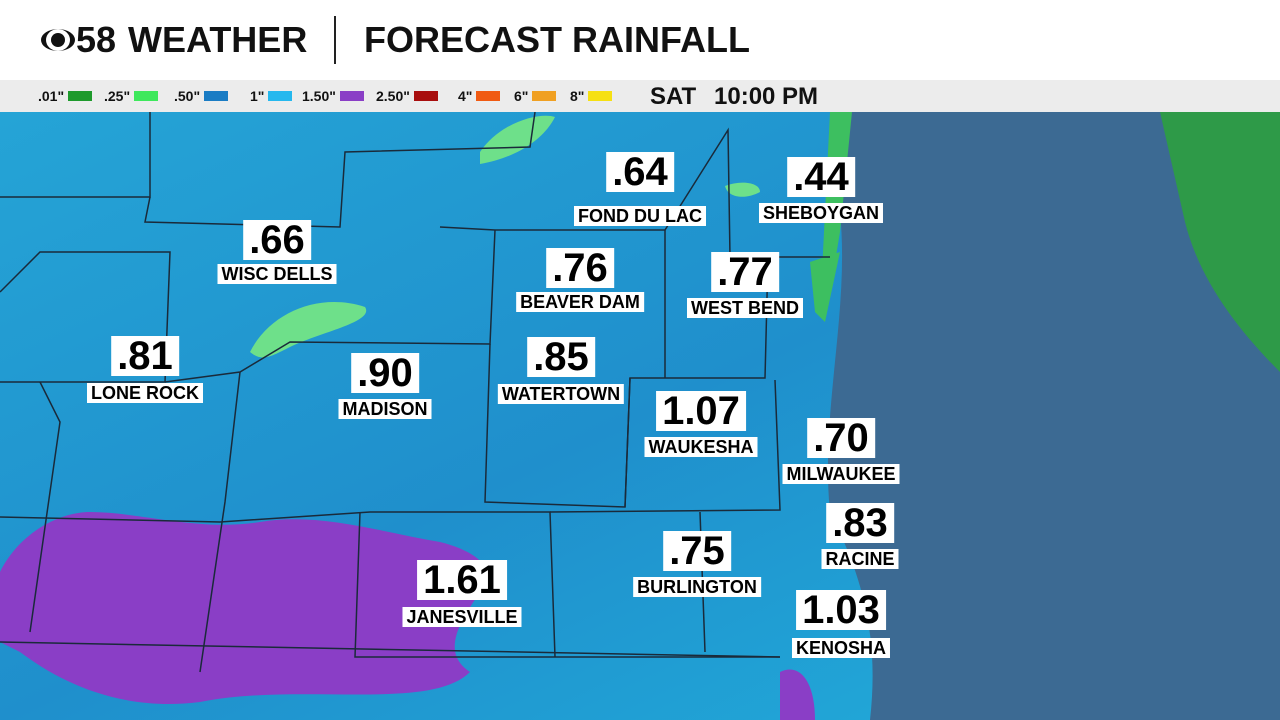 The width and height of the screenshot is (1280, 720). What do you see at coordinates (335, 40) in the screenshot?
I see `divider` at bounding box center [335, 40].